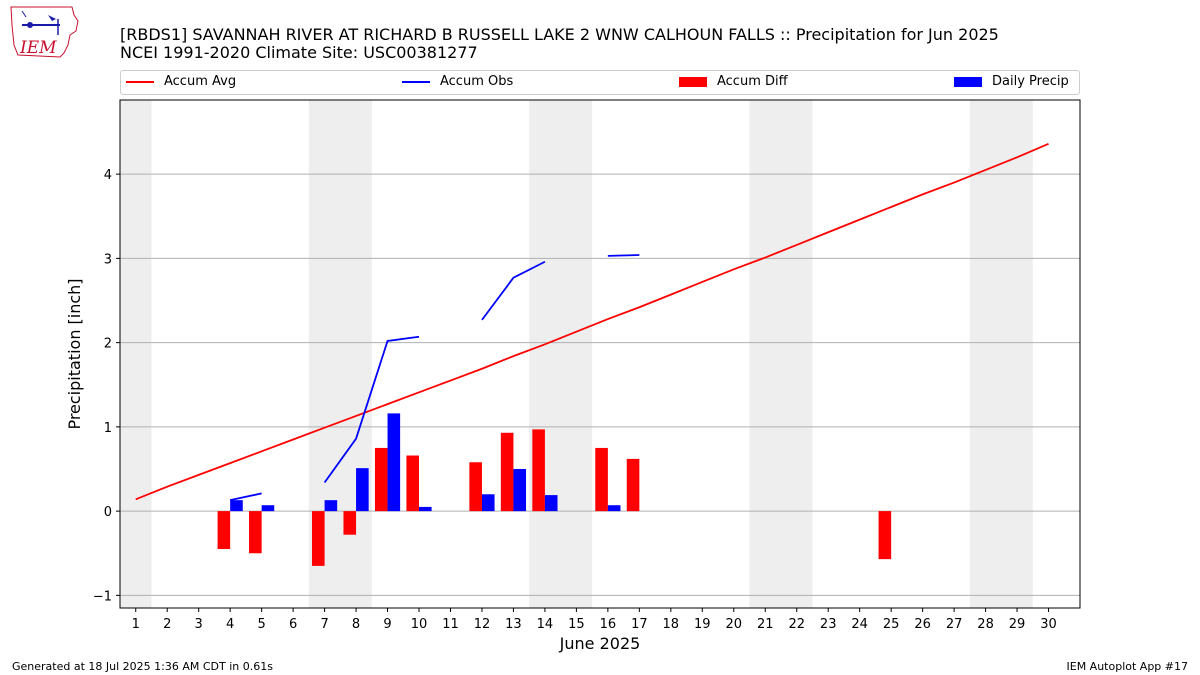  I want to click on iem-logo: IEM, so click(44, 32).